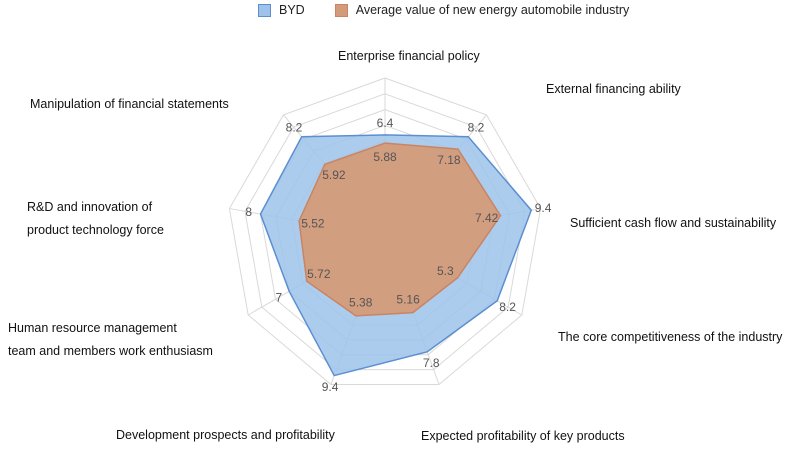  I want to click on axis-label-text: Enterprise financial policy, so click(409, 56).